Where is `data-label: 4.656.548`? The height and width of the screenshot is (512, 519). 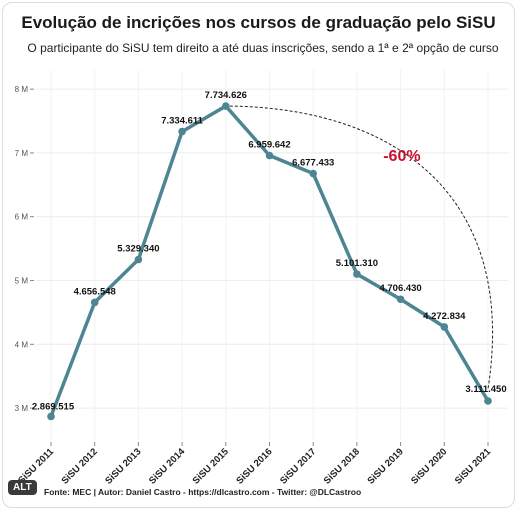 data-label: 4.656.548 is located at coordinates (95, 291).